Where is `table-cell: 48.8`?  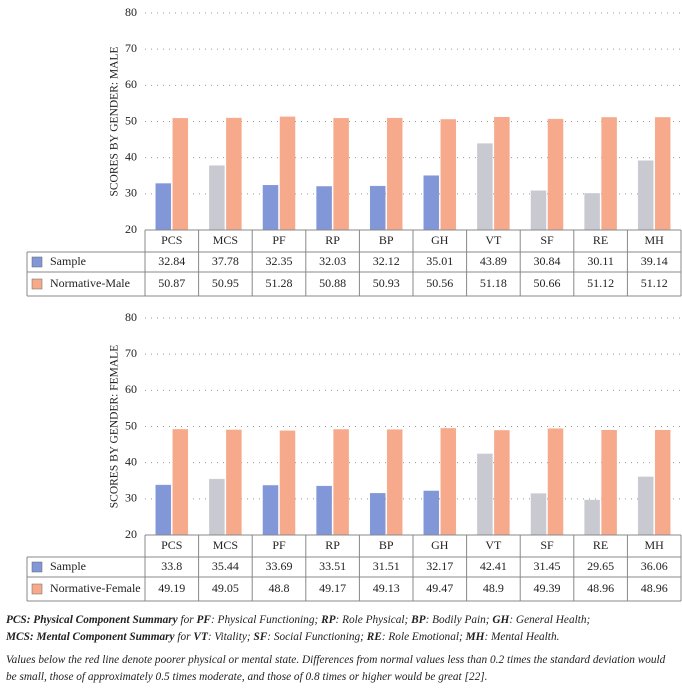 table-cell: 48.8 is located at coordinates (279, 588).